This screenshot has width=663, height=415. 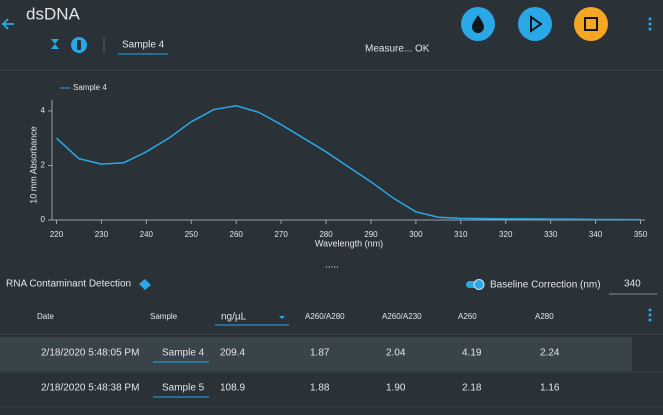 What do you see at coordinates (320, 388) in the screenshot?
I see `cell: 1.88` at bounding box center [320, 388].